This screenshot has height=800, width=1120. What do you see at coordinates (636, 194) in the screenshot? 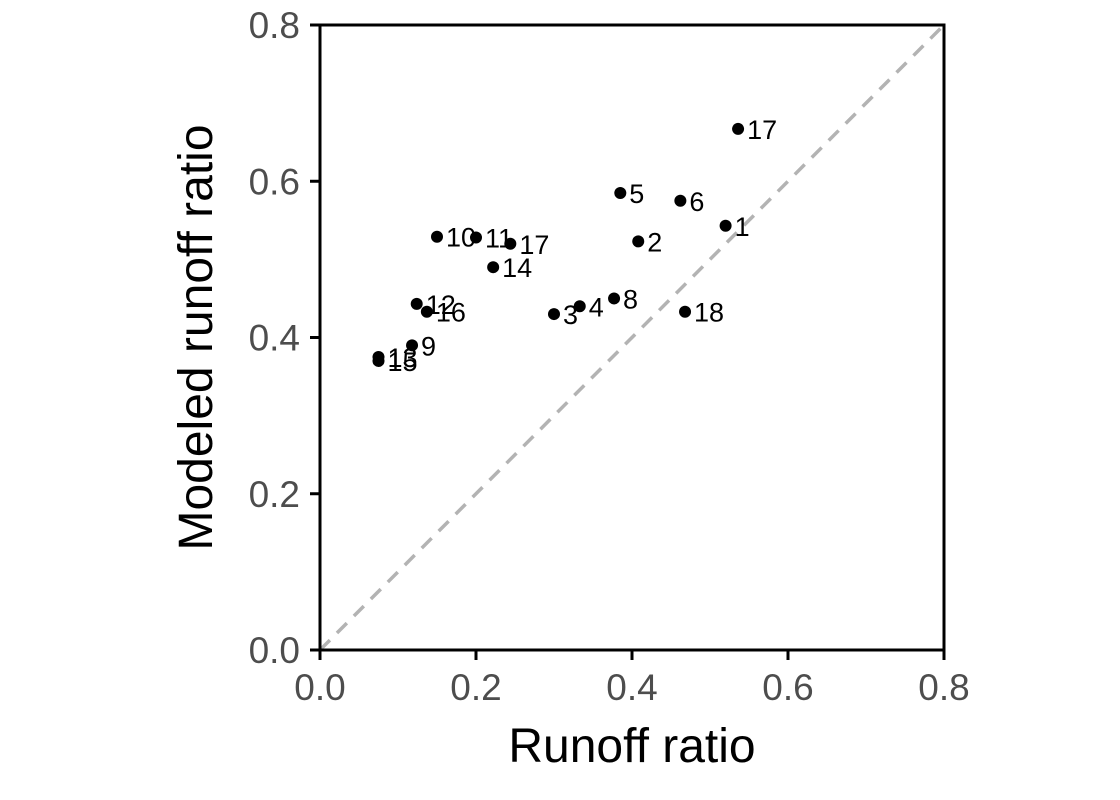
I see `data-point-label: 5` at bounding box center [636, 194].